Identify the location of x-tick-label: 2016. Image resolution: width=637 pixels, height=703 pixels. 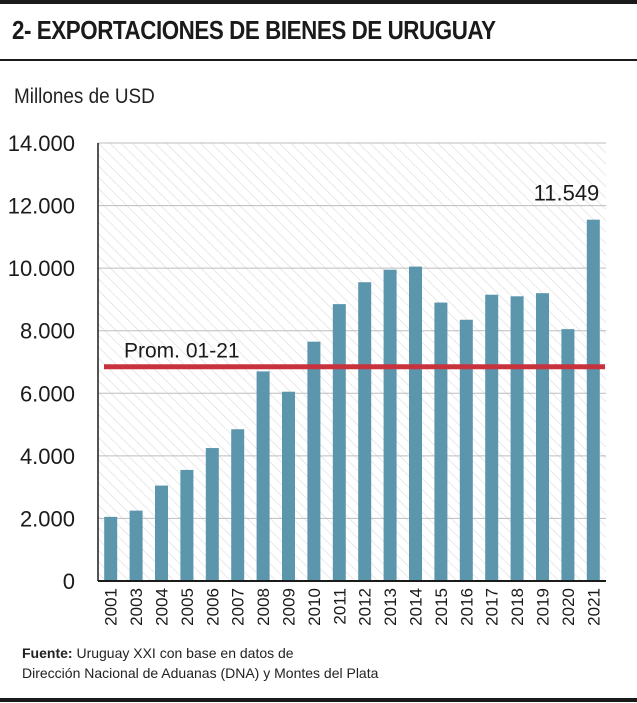
(466, 607).